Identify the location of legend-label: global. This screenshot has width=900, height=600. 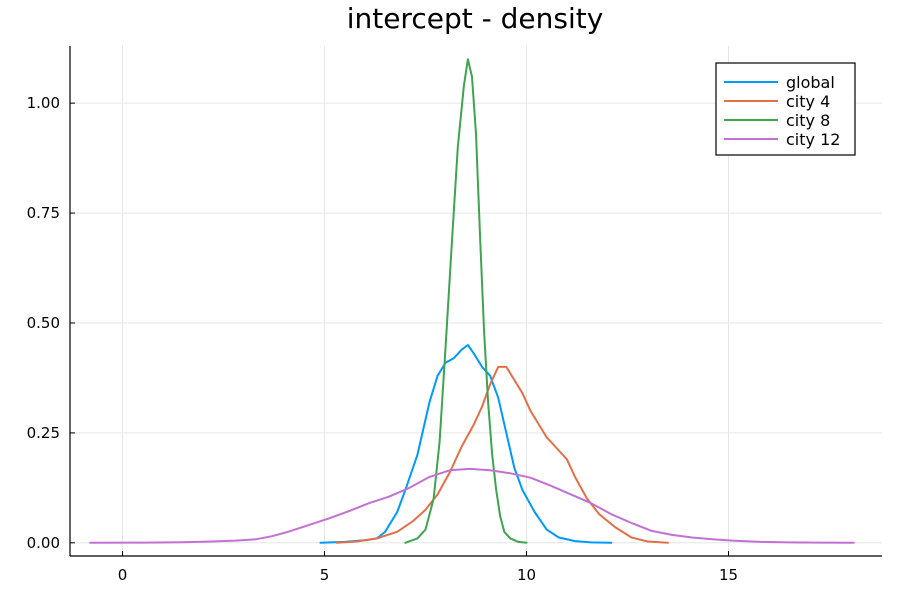
(810, 82).